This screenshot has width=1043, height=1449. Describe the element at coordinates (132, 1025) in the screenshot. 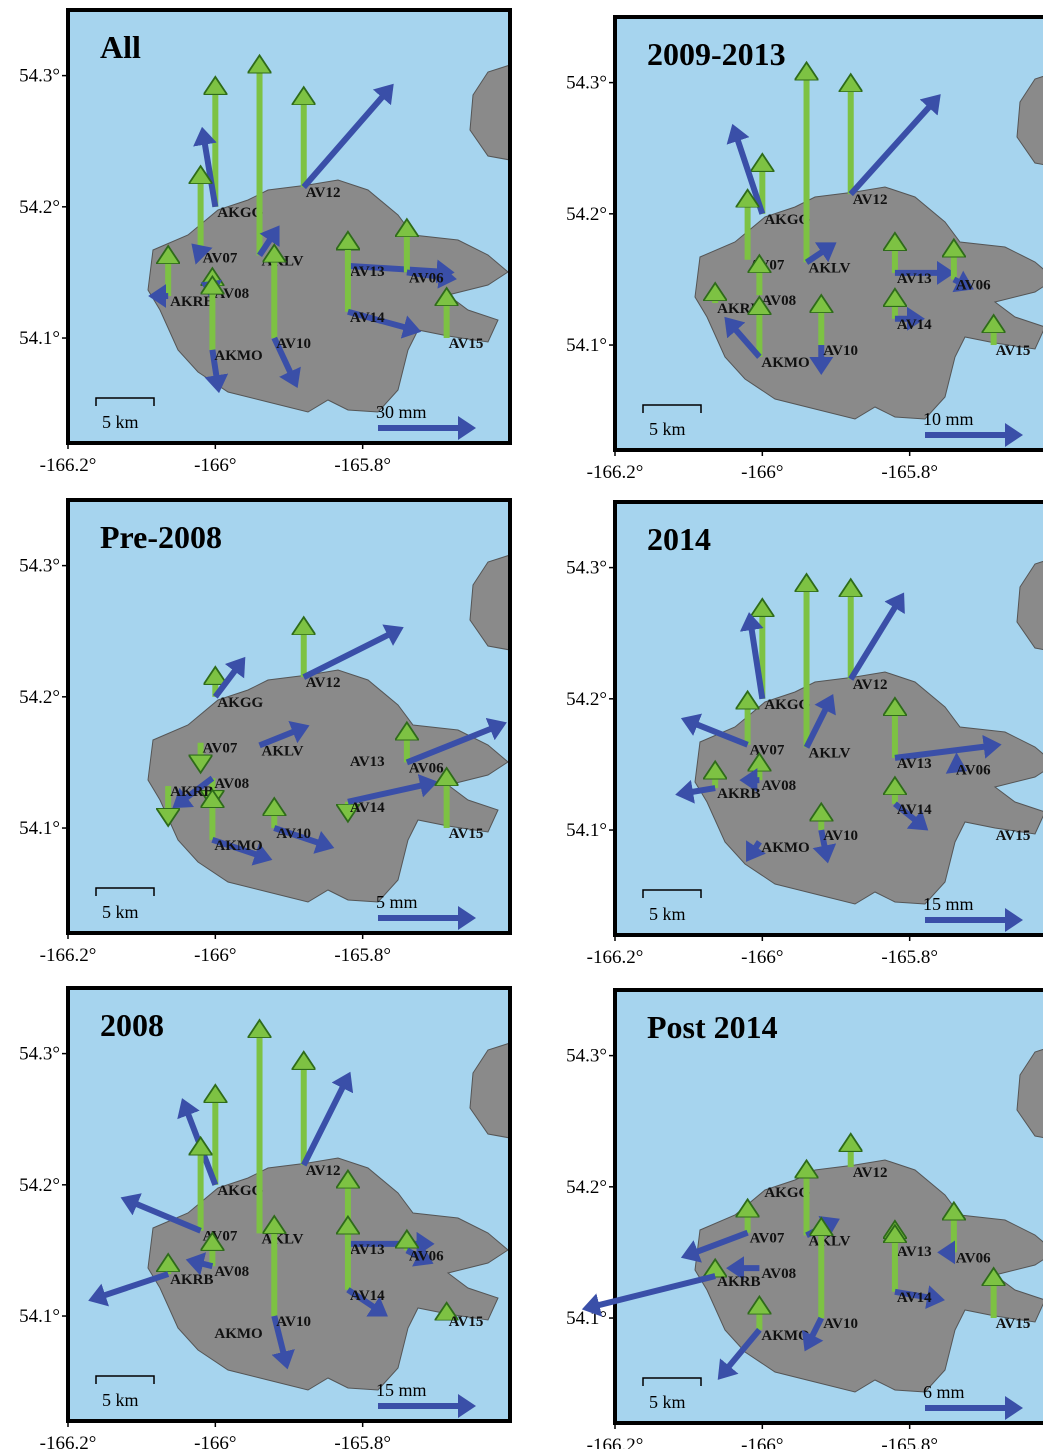

I see `panel-title: 2008` at that location.